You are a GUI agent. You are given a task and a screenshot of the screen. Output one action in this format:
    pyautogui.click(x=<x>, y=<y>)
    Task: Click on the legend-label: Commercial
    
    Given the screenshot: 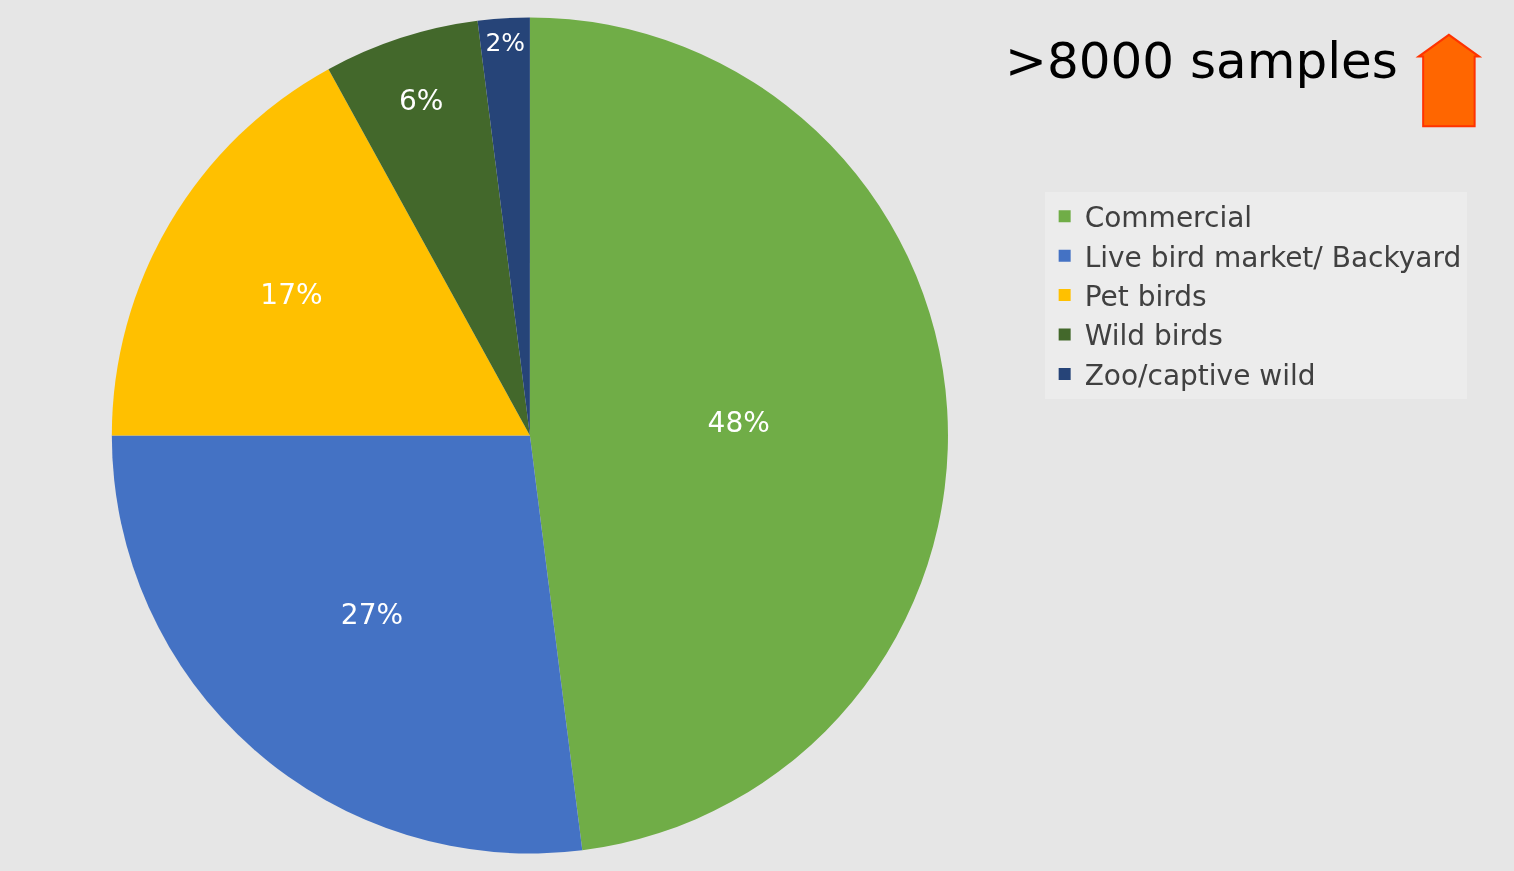 What is the action you would take?
    pyautogui.click(x=1168, y=218)
    